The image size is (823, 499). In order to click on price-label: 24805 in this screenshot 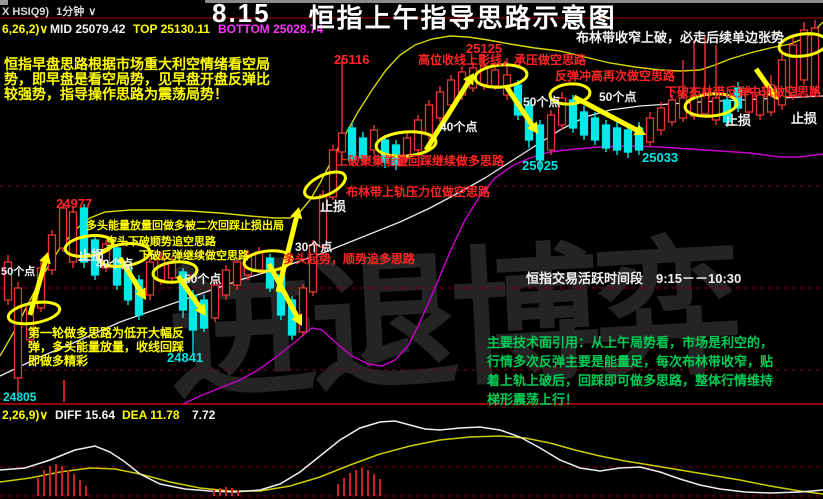, I will do `click(20, 397)`.